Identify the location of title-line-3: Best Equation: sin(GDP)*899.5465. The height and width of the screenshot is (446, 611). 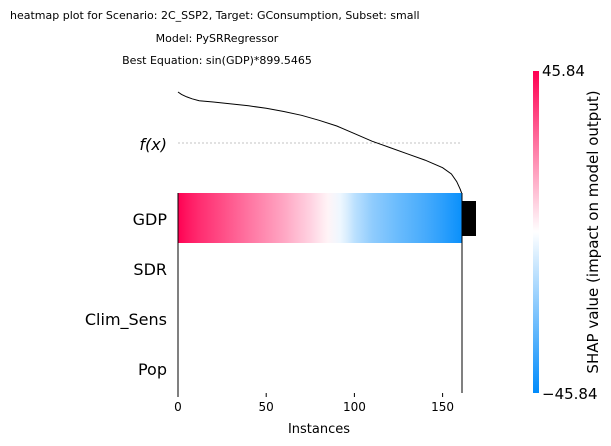
(217, 60).